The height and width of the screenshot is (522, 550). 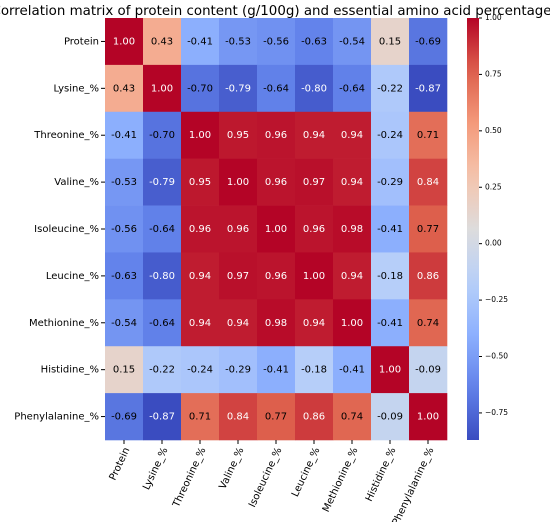 I want to click on cell-label: -0.54, so click(x=124, y=323).